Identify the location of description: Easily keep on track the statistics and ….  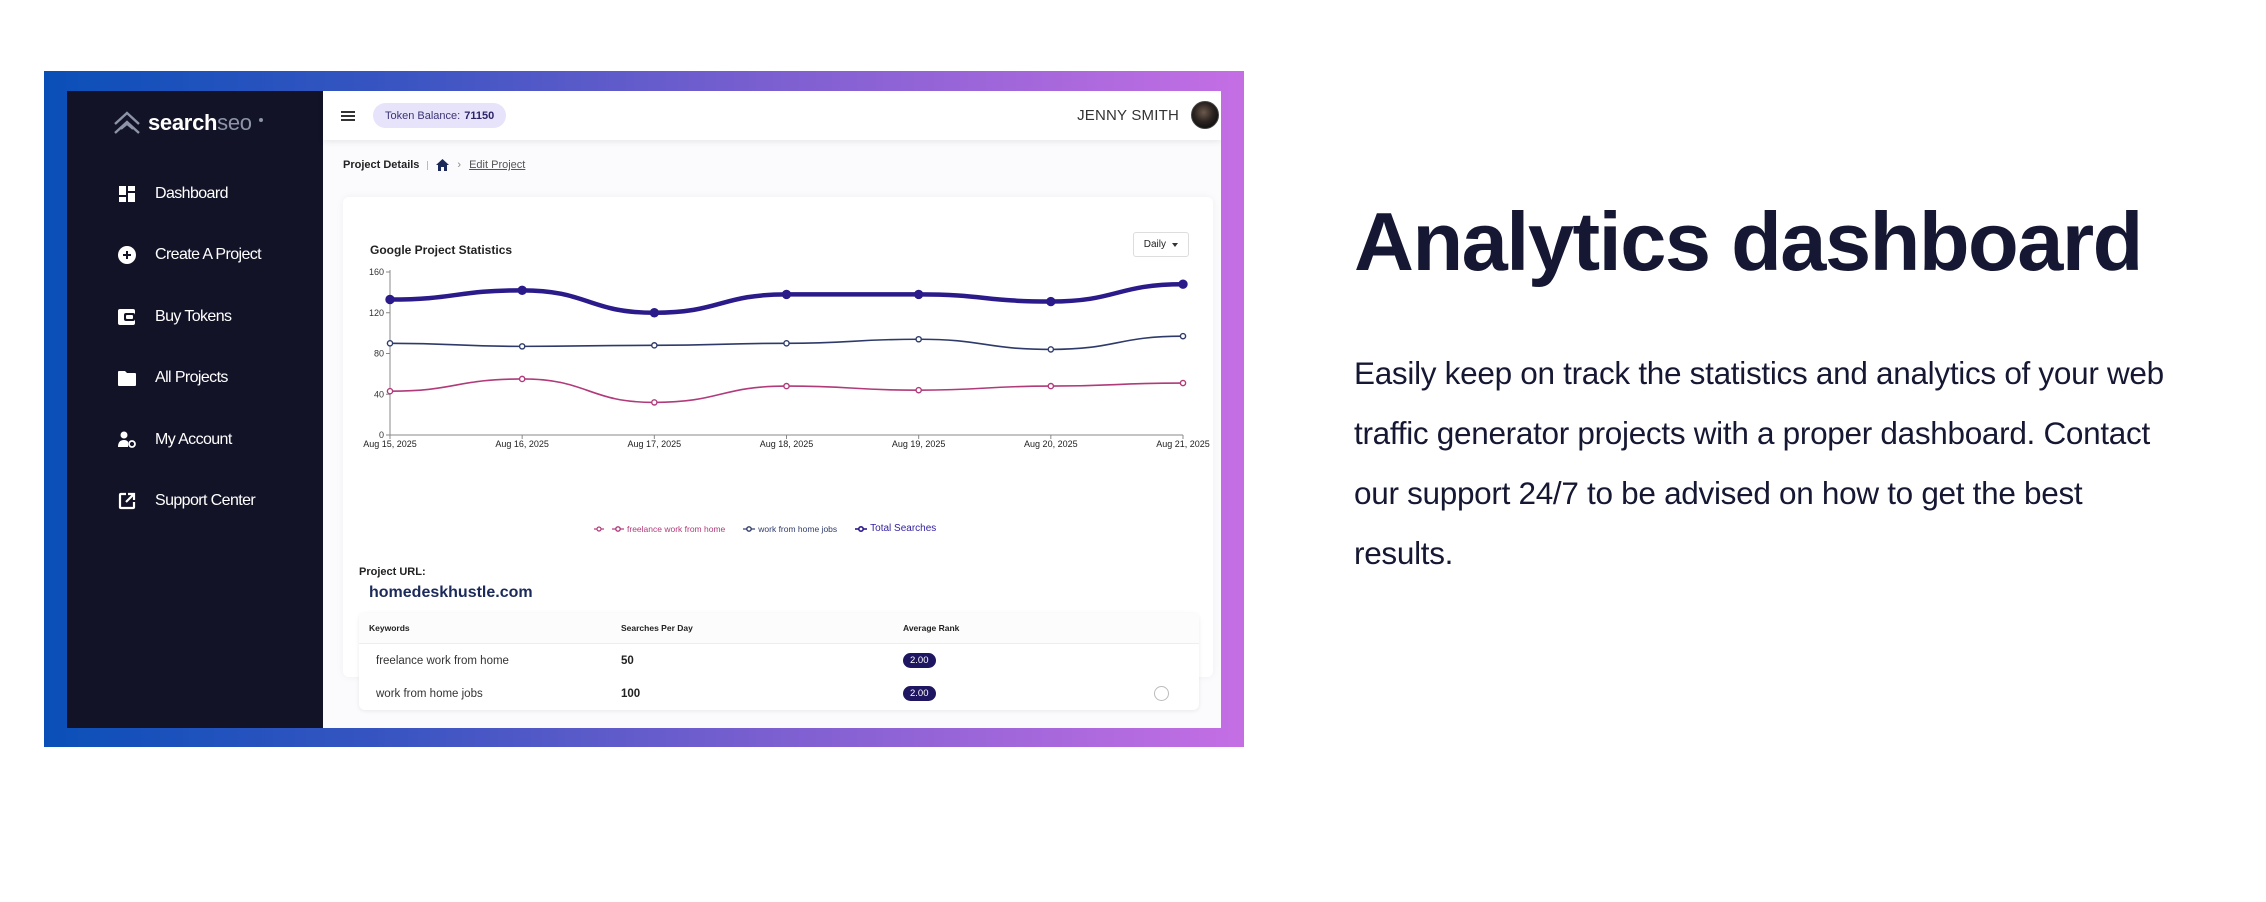
(1759, 463).